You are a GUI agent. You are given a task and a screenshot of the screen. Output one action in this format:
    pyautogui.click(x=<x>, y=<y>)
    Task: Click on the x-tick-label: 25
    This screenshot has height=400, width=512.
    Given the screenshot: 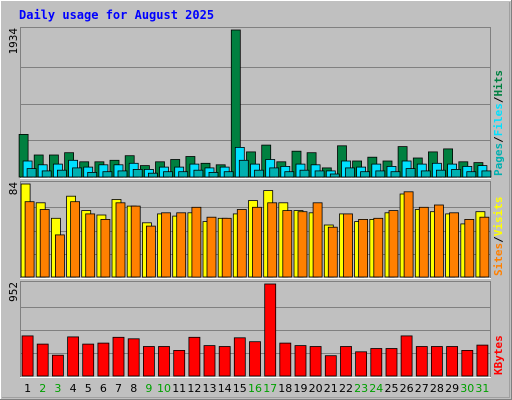 What is the action you would take?
    pyautogui.click(x=392, y=388)
    